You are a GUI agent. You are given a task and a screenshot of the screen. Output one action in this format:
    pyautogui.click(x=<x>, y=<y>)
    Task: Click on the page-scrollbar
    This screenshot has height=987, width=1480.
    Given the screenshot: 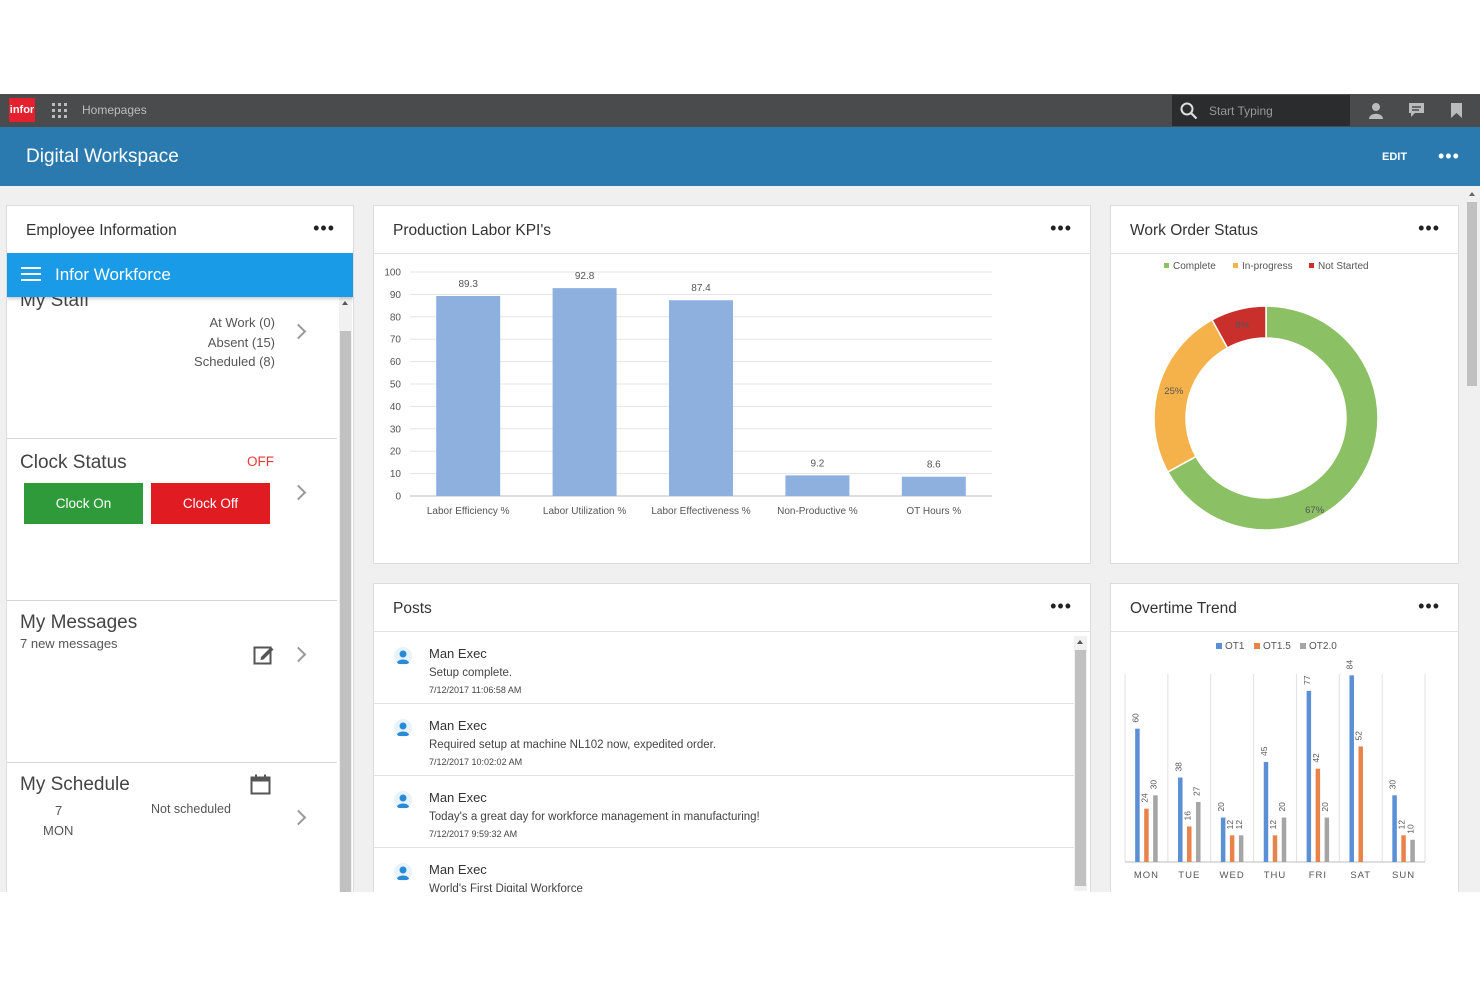 What is the action you would take?
    pyautogui.click(x=1472, y=540)
    